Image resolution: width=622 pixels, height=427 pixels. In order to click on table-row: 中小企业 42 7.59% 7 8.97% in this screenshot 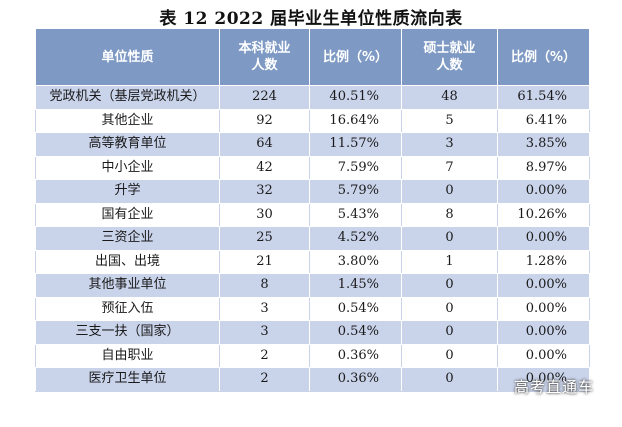, I will do `click(312, 167)`.